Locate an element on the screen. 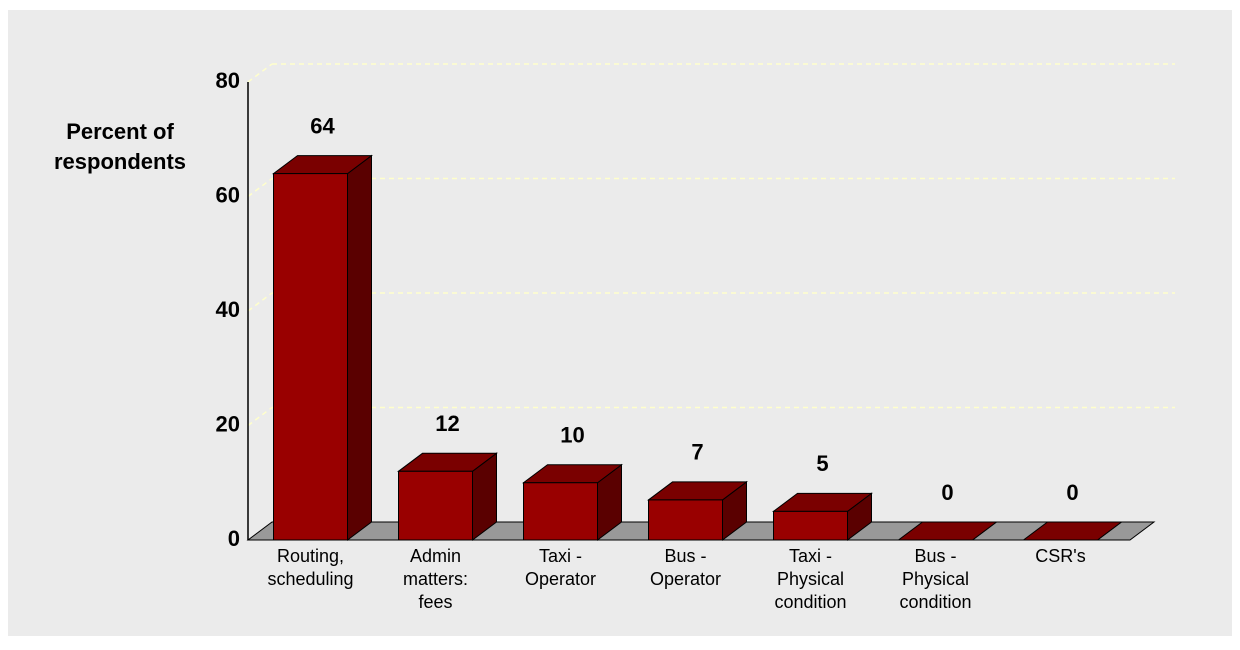 Image resolution: width=1240 pixels, height=650 pixels. y-axis-label: Percent of respondents is located at coordinates (120, 146).